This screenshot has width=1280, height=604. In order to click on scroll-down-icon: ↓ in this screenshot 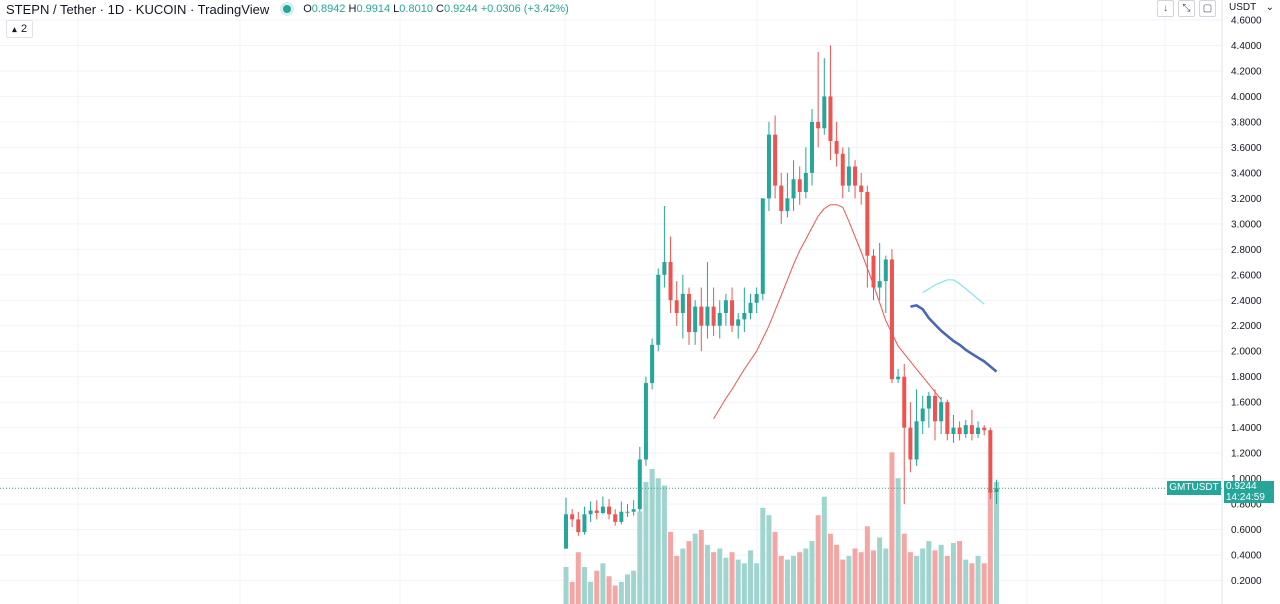, I will do `click(1165, 8)`.